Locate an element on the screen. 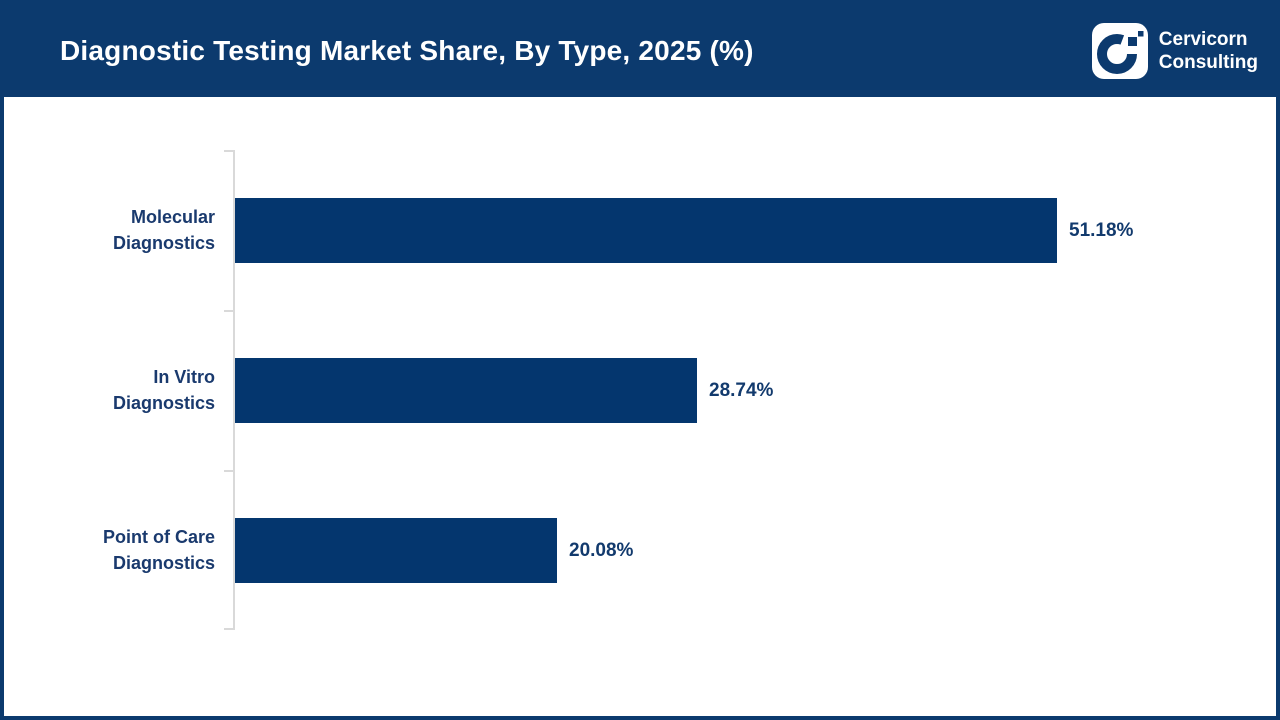  value-label: 20.08% is located at coordinates (601, 550).